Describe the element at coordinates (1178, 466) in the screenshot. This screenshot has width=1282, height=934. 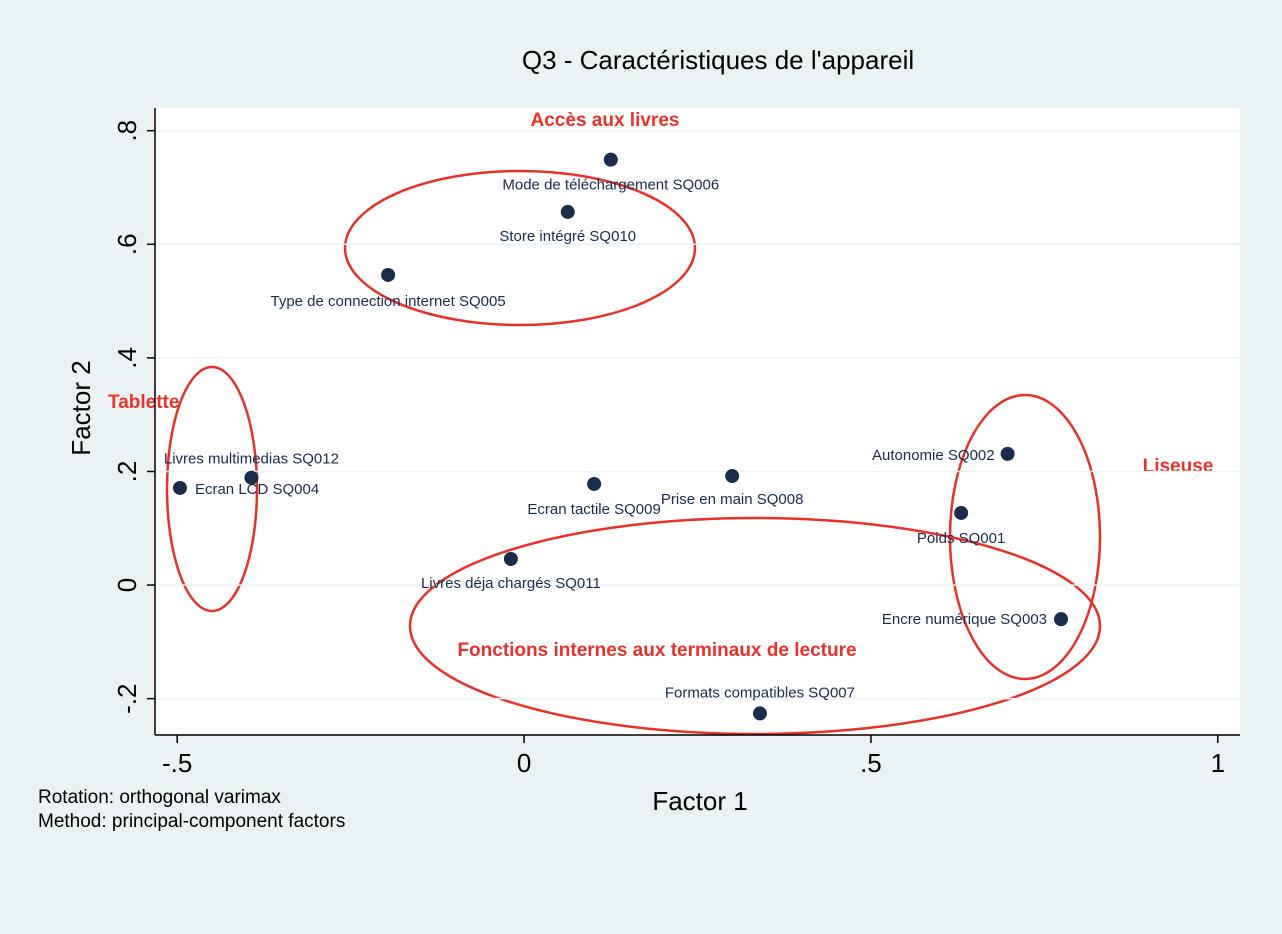
I see `annotation: Liseuse` at that location.